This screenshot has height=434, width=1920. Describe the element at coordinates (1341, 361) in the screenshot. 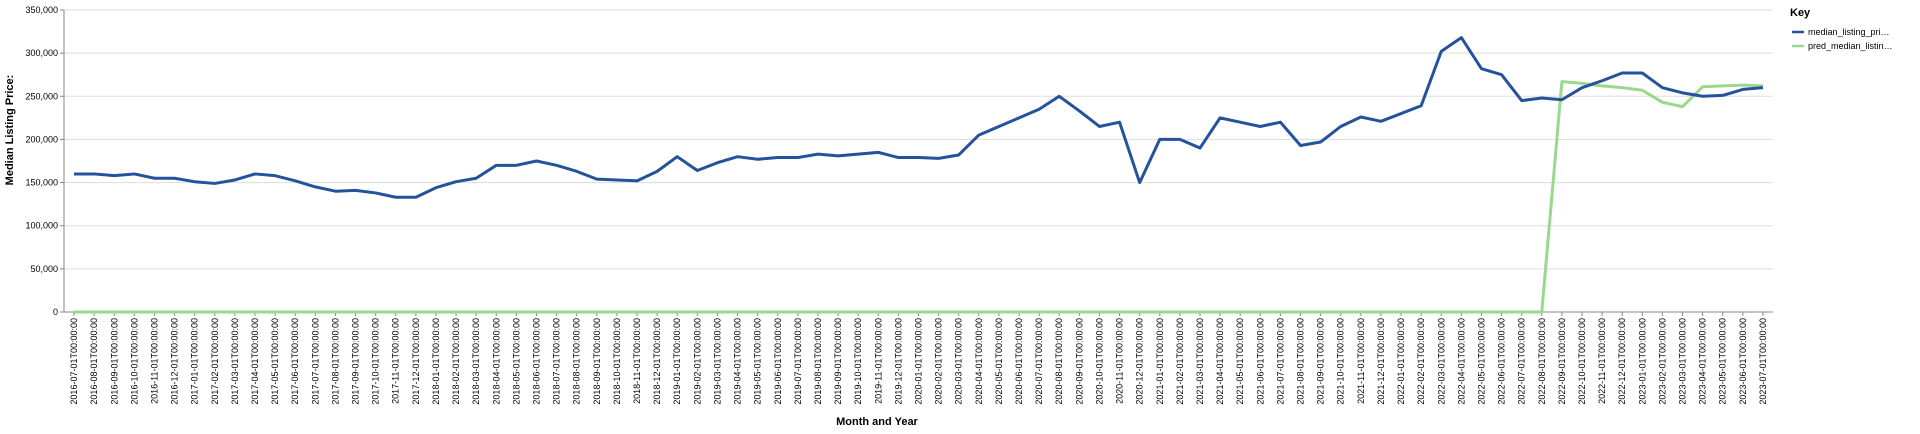

I see `x-tick-label: 2021-10-01T00:00:00` at that location.